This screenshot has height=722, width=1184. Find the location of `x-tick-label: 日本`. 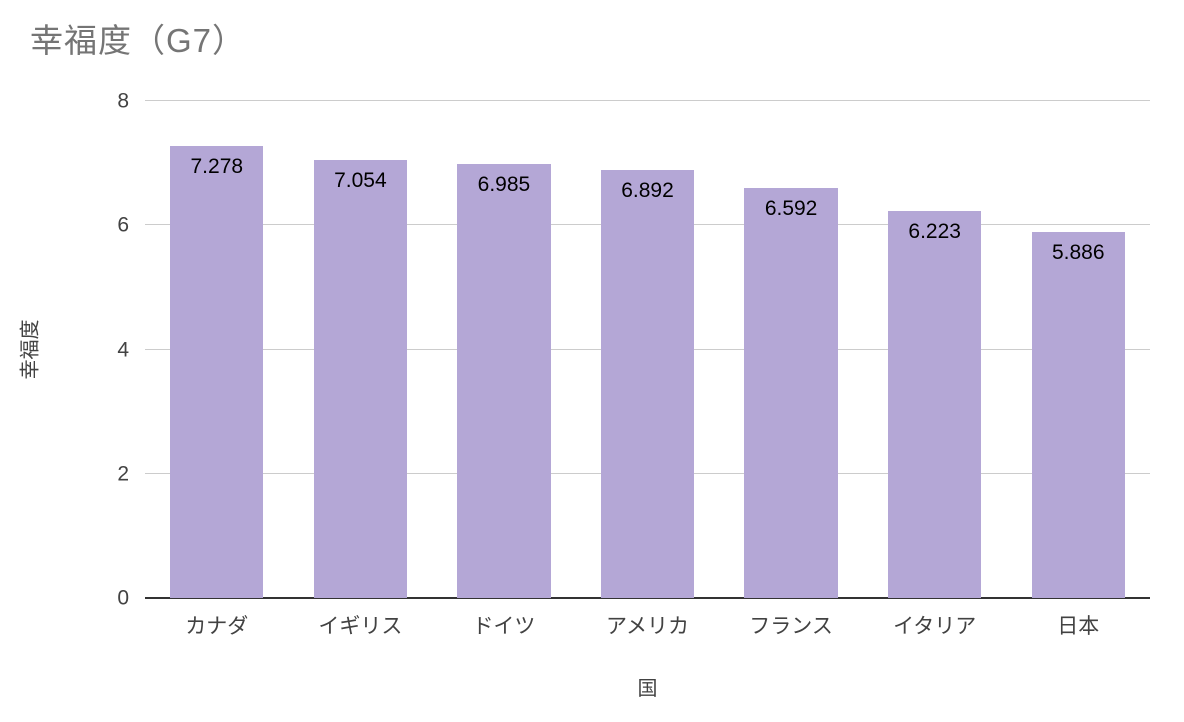

x-tick-label: 日本 is located at coordinates (1078, 626).